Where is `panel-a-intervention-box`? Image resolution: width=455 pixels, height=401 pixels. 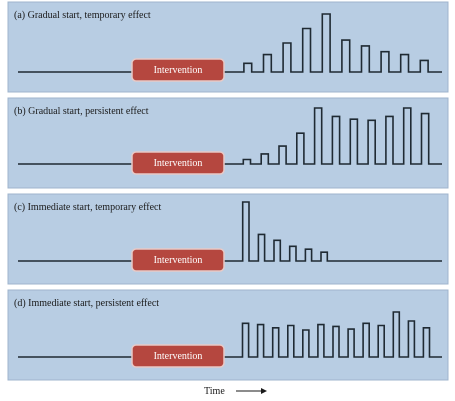
panel-a-intervention-box is located at coordinates (178, 70).